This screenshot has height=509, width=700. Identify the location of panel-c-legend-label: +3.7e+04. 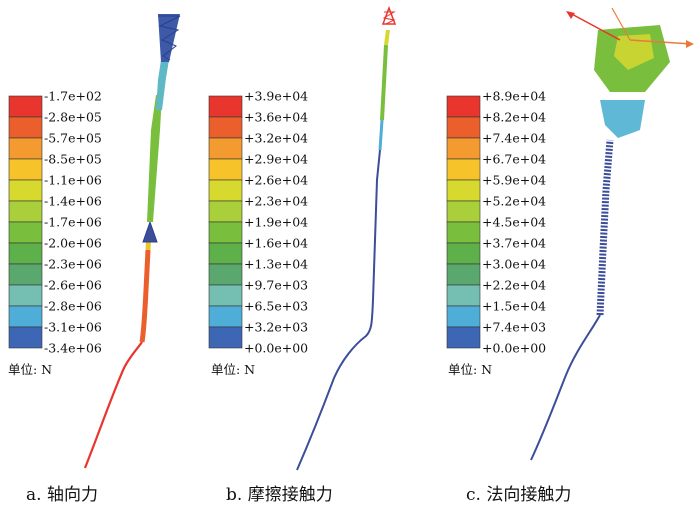
(514, 243).